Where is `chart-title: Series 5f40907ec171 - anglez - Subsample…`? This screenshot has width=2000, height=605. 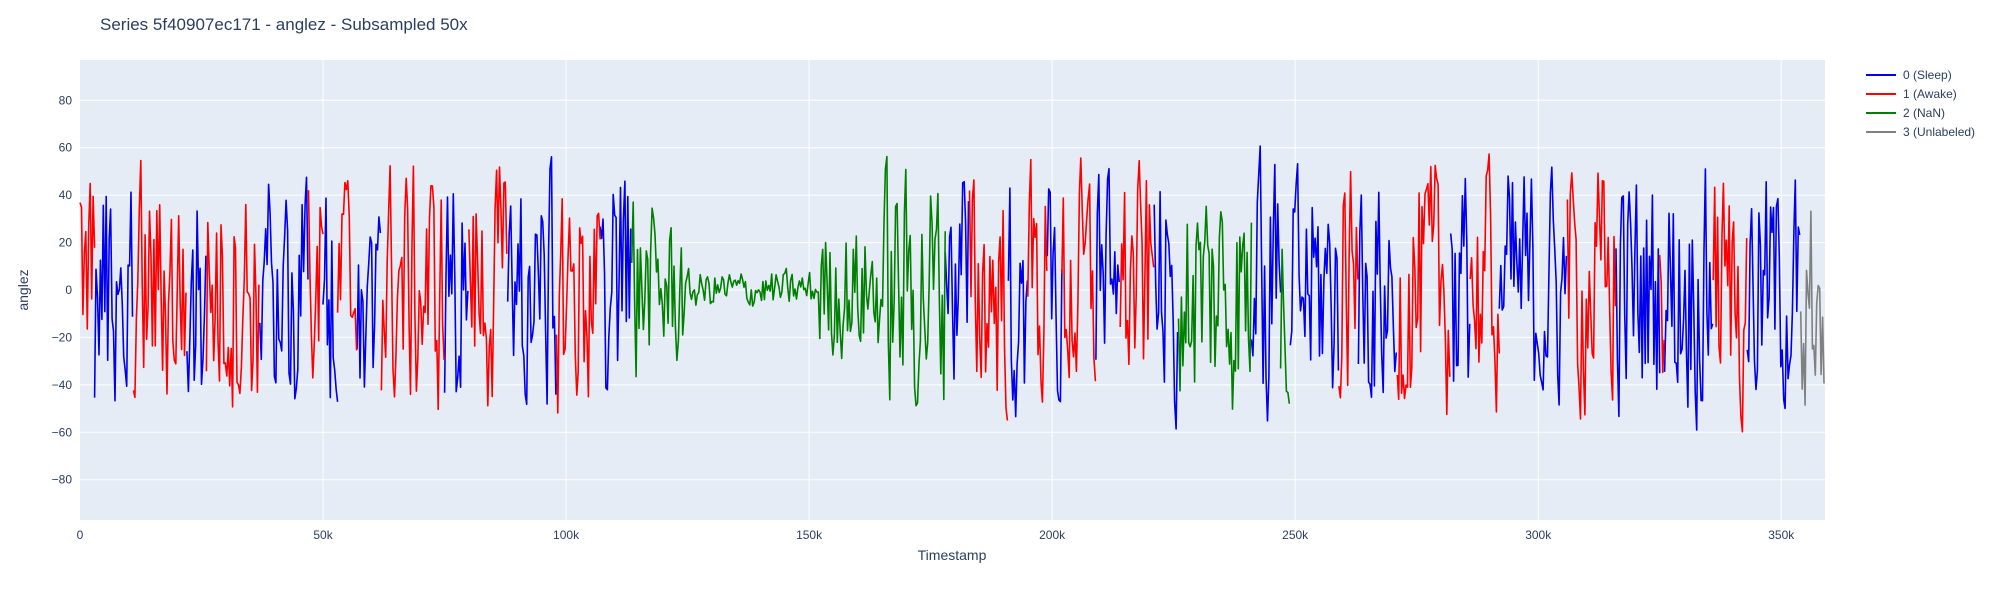 chart-title: Series 5f40907ec171 - anglez - Subsample… is located at coordinates (284, 24).